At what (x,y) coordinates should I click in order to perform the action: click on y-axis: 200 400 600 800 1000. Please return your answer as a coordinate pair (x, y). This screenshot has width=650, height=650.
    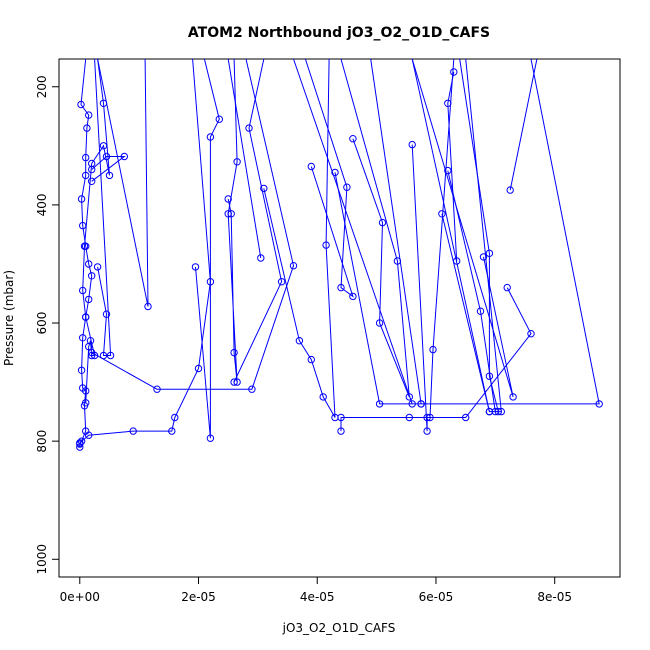
    Looking at the image, I should click on (47, 325).